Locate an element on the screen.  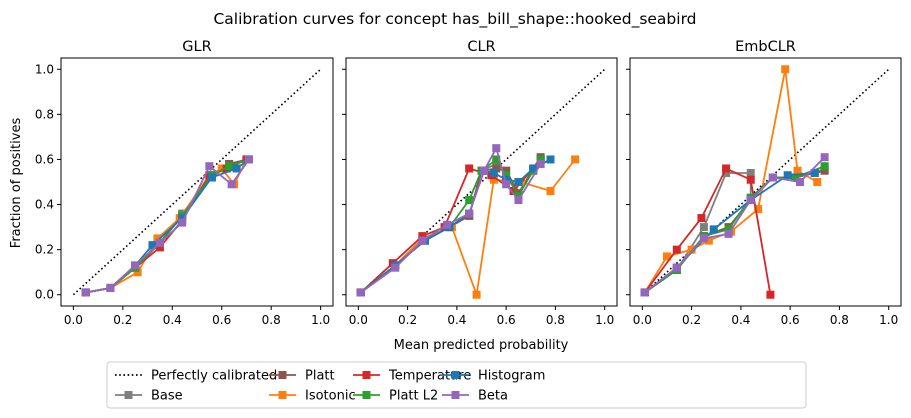
y-tick-label: 0.8 is located at coordinates (44, 114).